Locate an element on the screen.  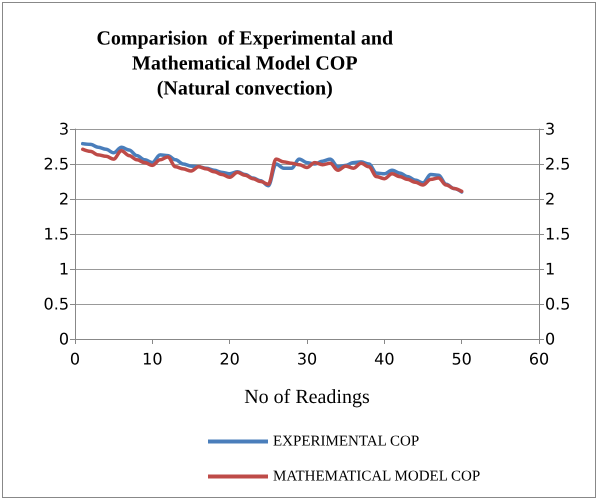
x-tick-label: 10 is located at coordinates (152, 359).